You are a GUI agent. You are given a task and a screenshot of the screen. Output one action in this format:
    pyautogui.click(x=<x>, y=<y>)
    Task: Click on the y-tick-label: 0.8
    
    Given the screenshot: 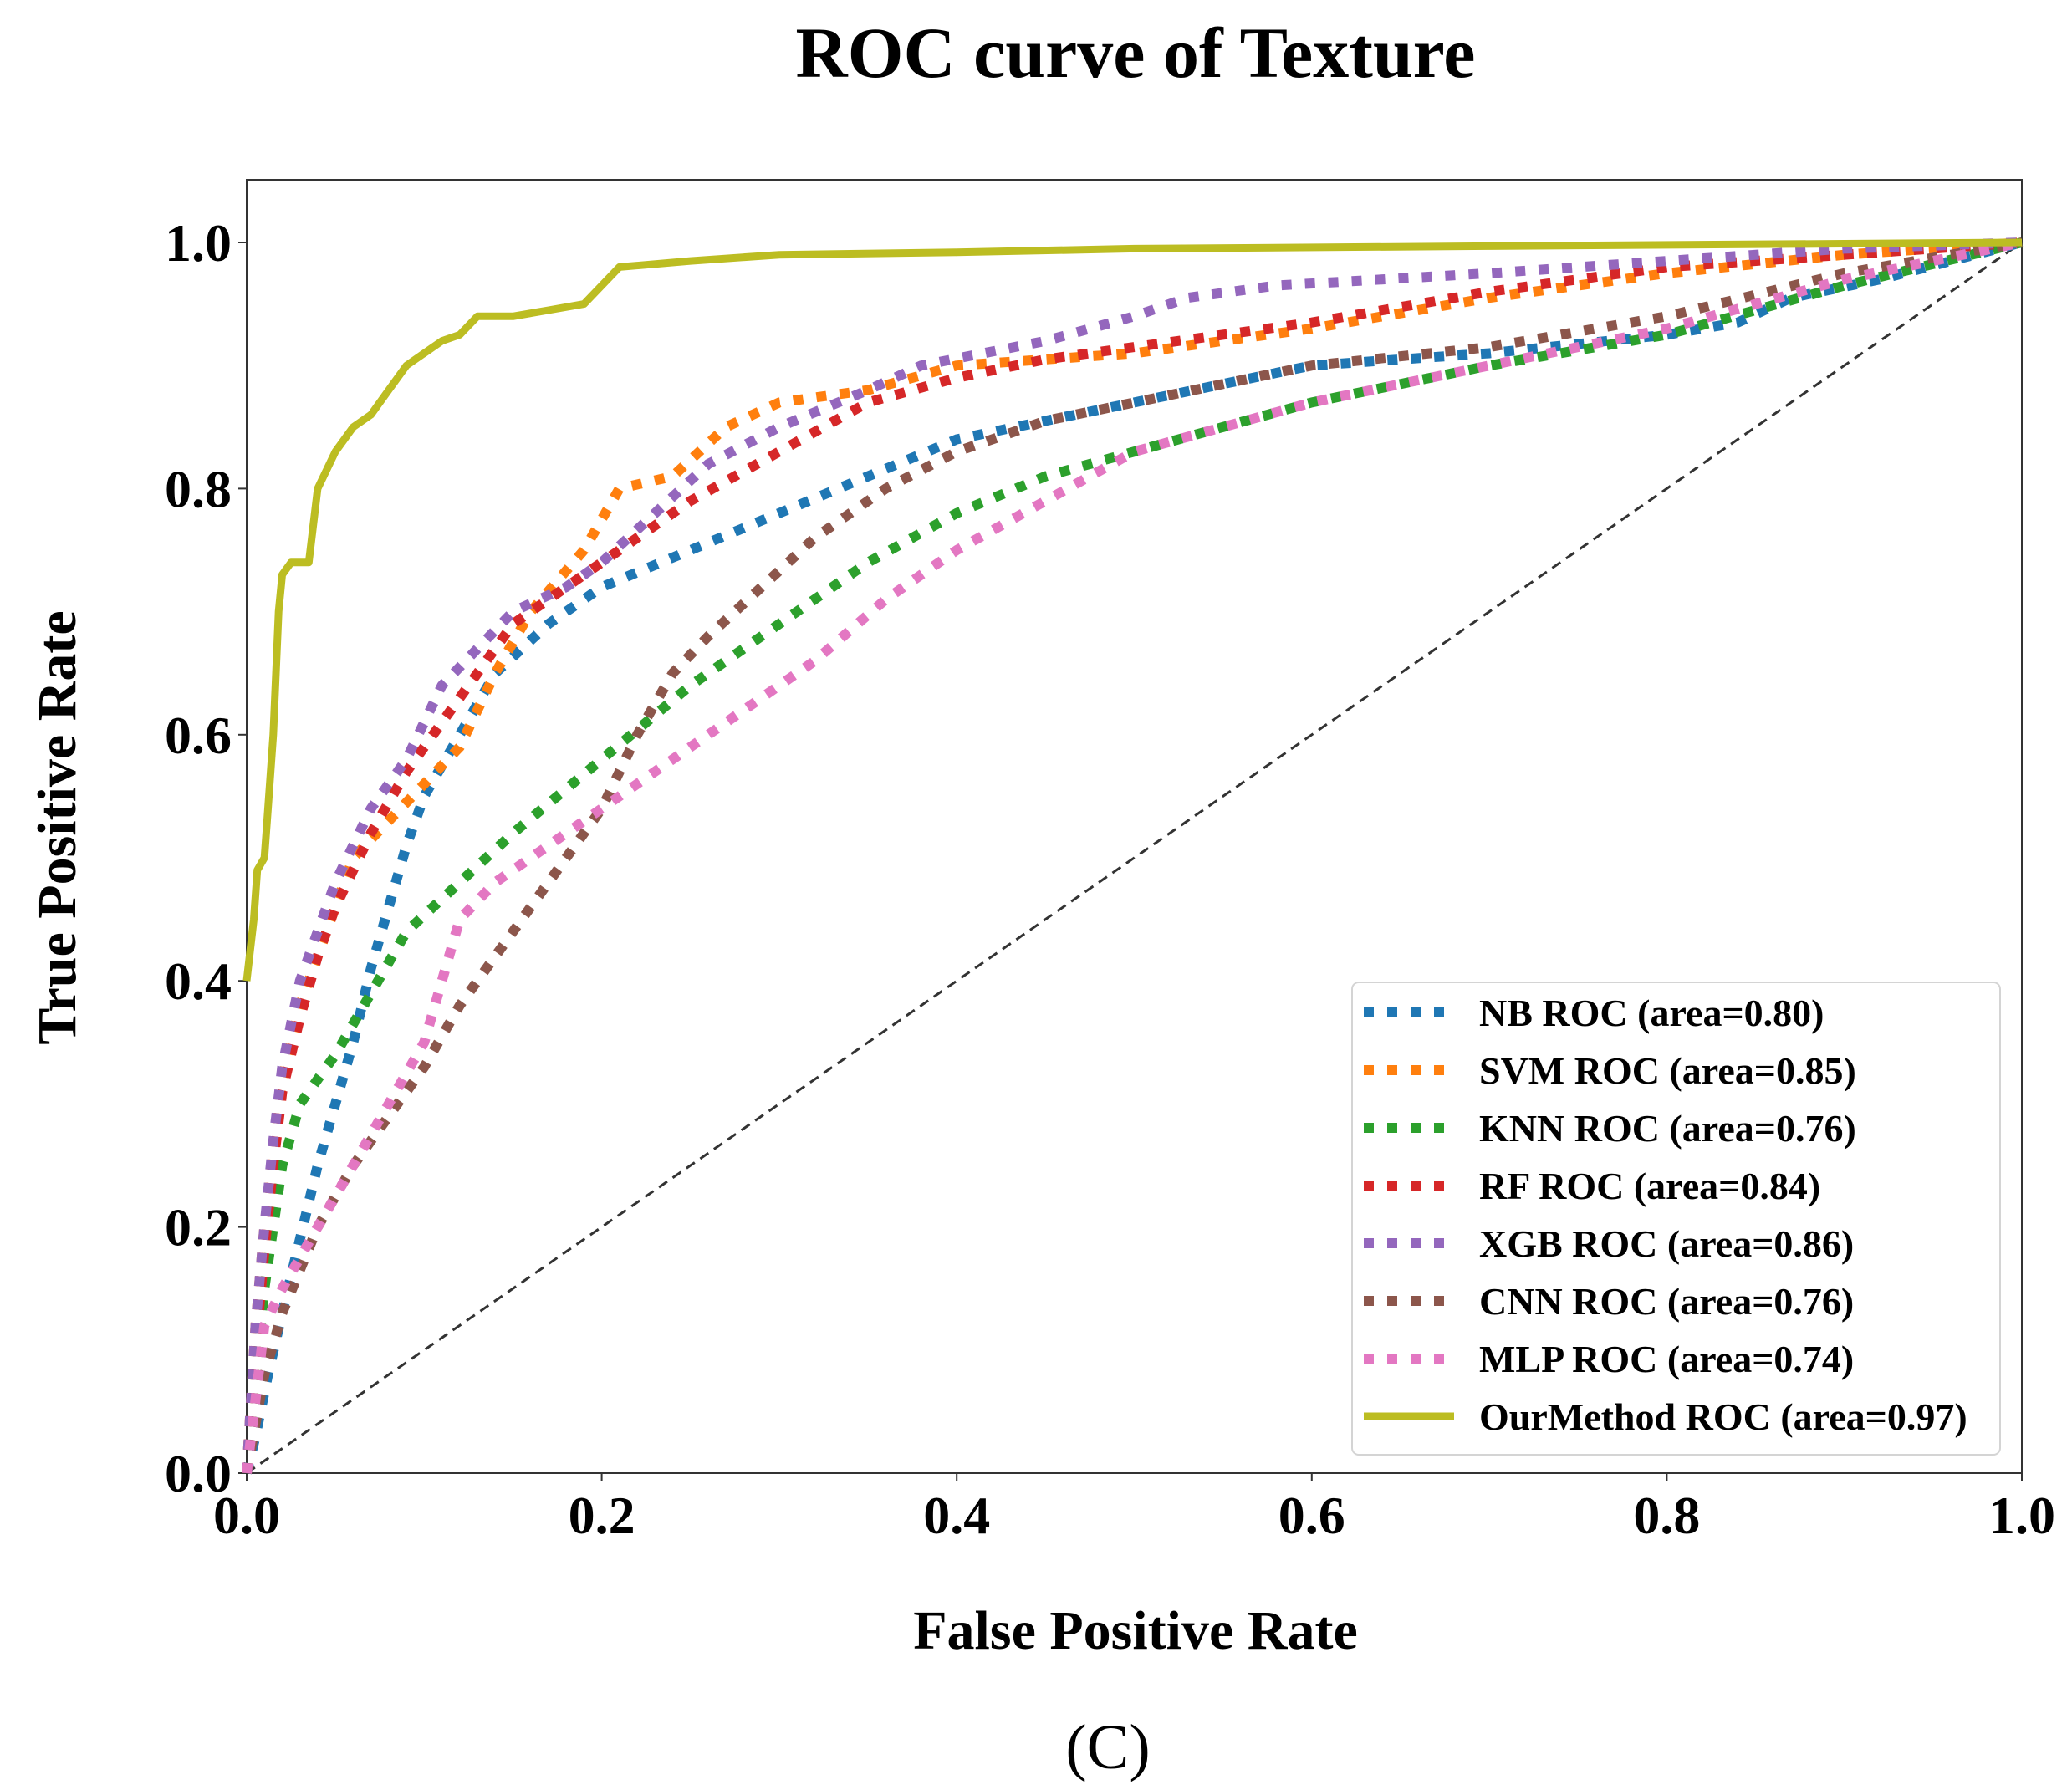 What is the action you would take?
    pyautogui.click(x=198, y=488)
    